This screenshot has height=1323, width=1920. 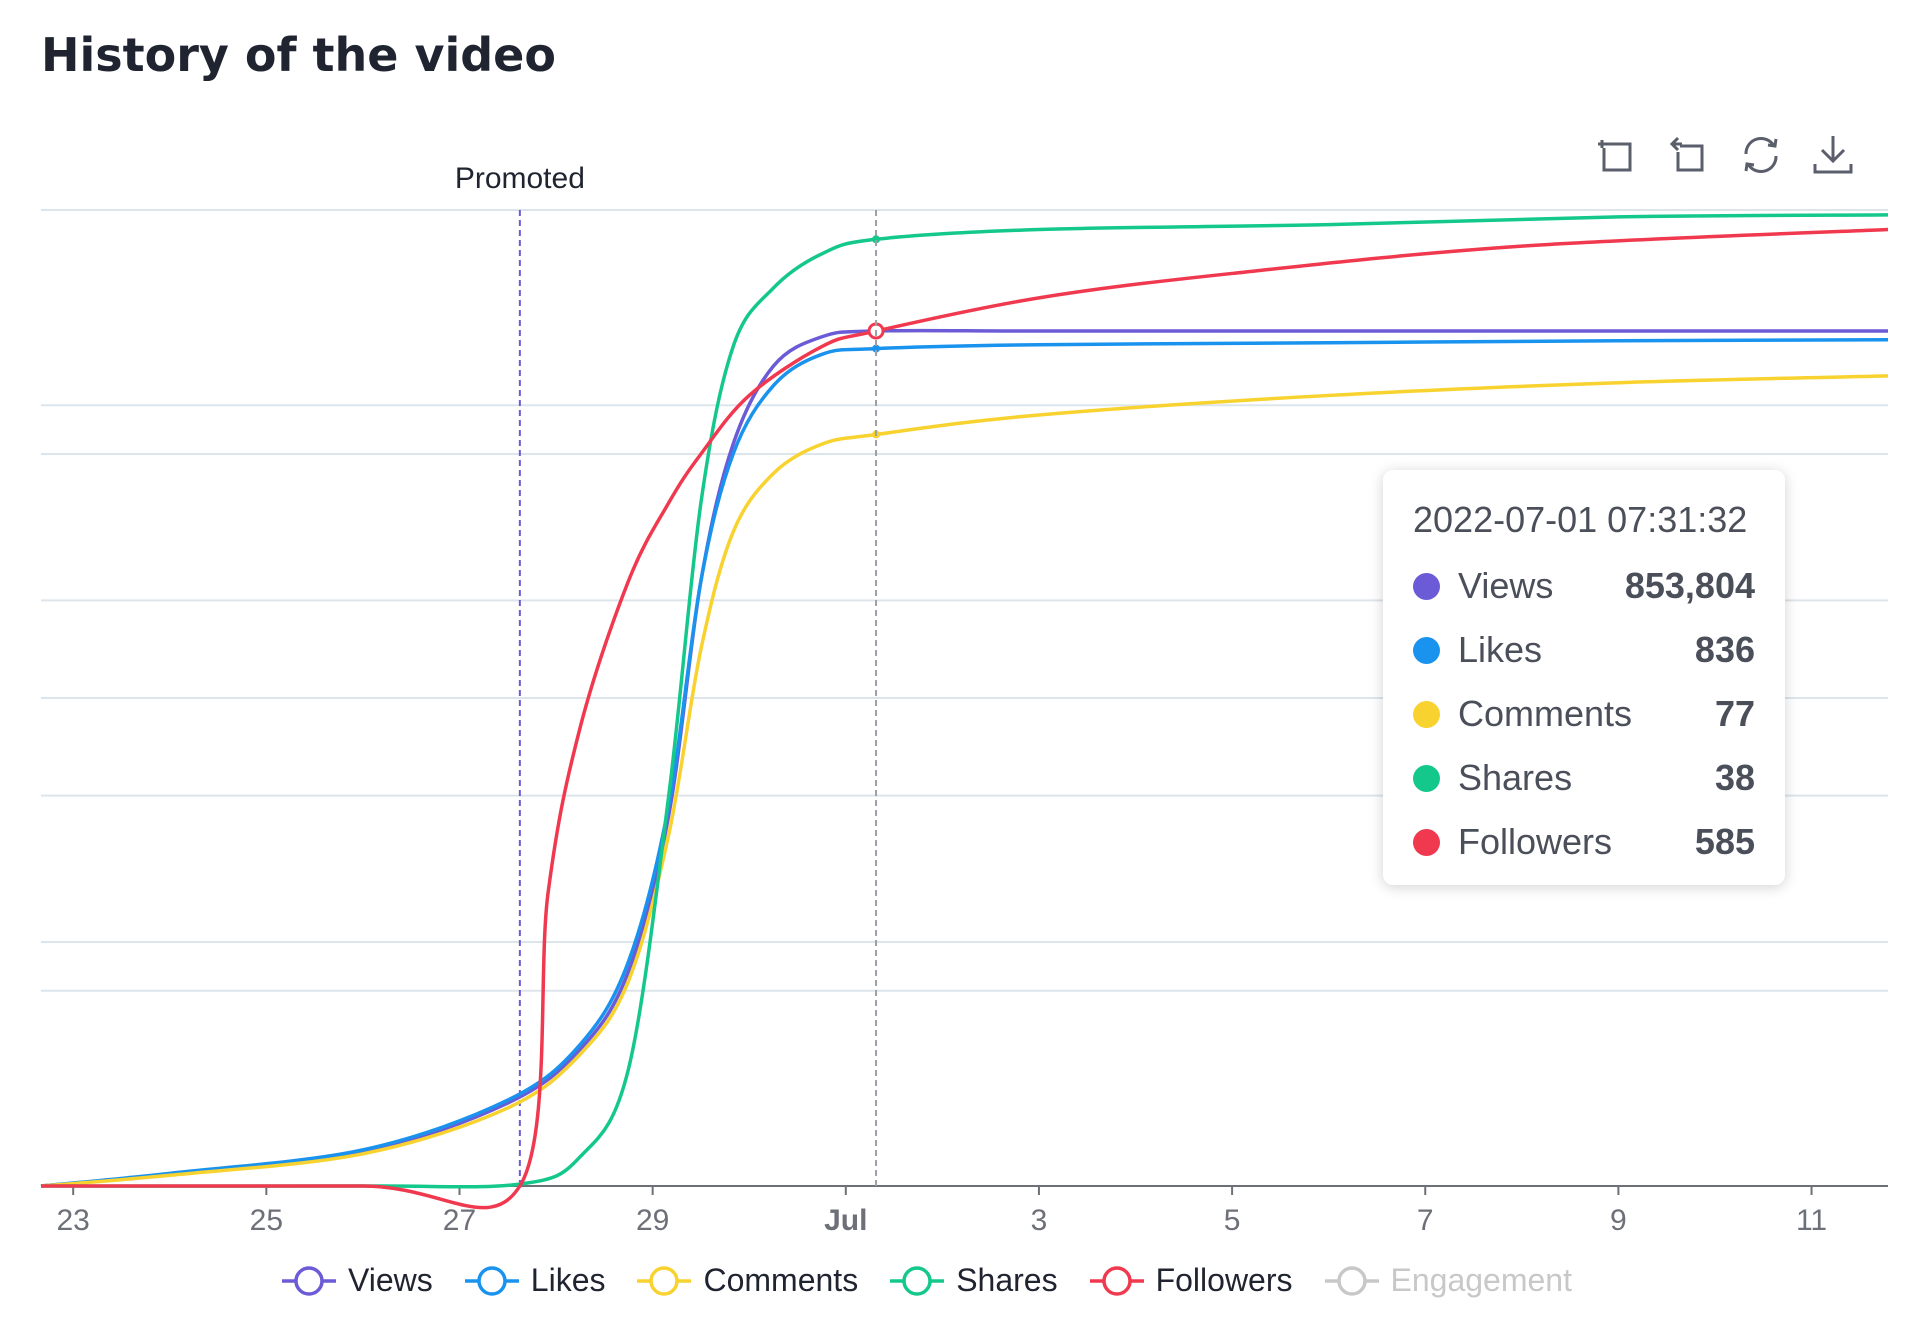 I want to click on legend-item-views: Views, so click(x=356, y=1280).